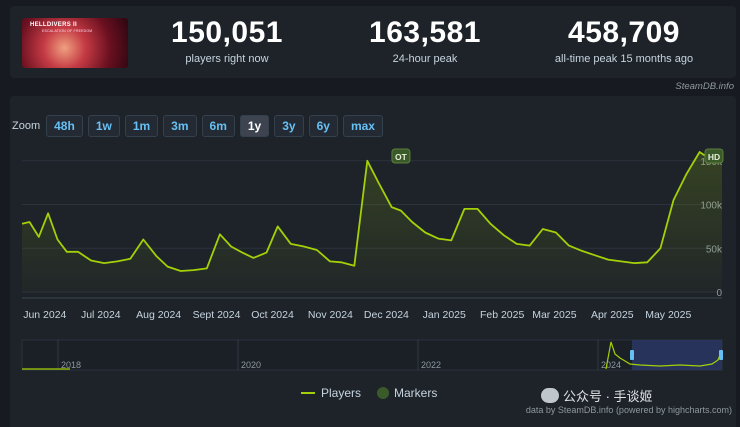  What do you see at coordinates (554, 315) in the screenshot?
I see `x-tick-label: Mar 2025` at bounding box center [554, 315].